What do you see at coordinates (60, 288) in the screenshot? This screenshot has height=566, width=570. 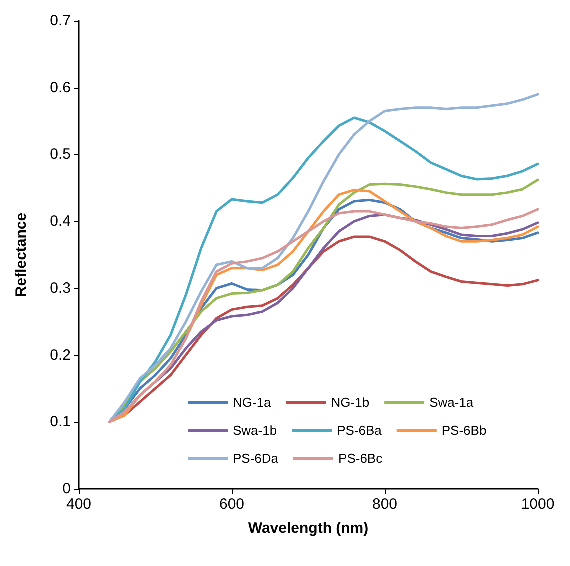 I see `y-tick-label: 0.3` at bounding box center [60, 288].